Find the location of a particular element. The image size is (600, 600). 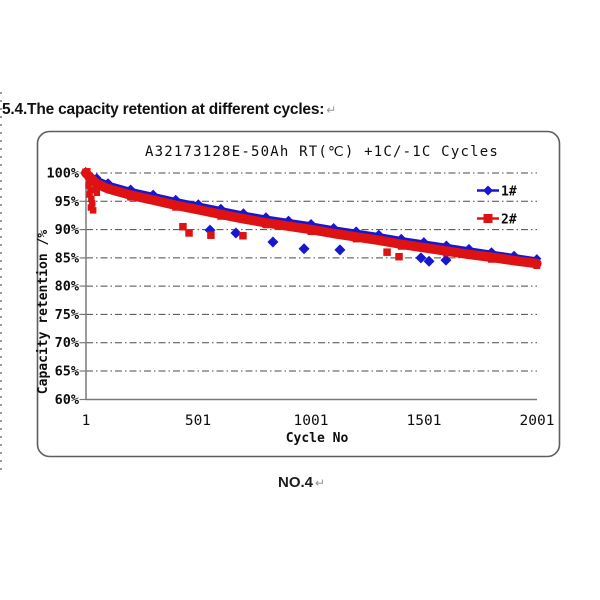

y-tick-70: 70% is located at coordinates (67, 343).